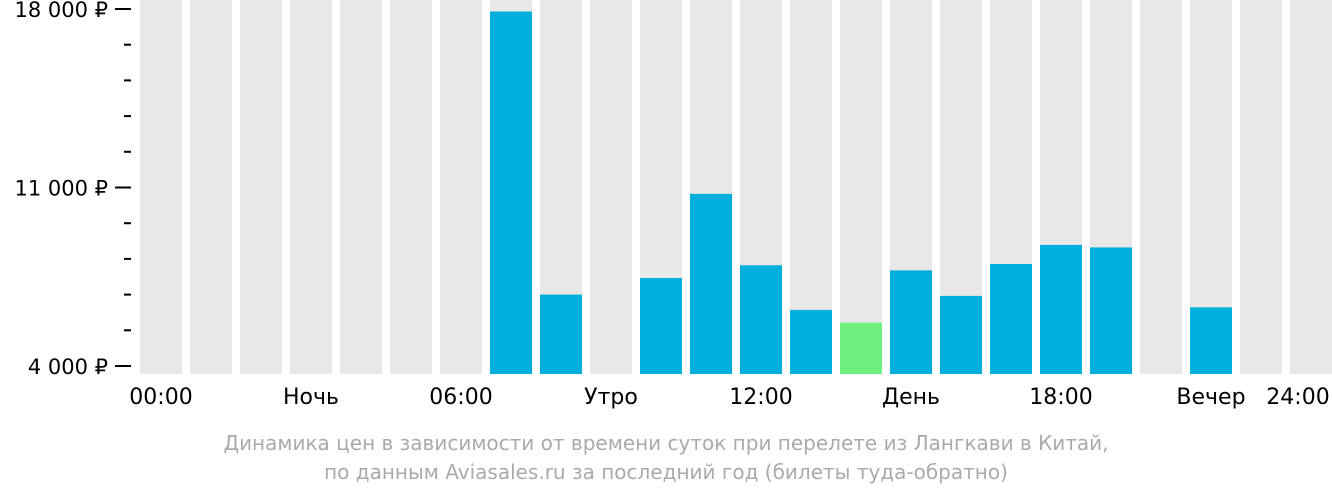 The image size is (1332, 502). What do you see at coordinates (911, 397) in the screenshot?
I see `x-tick-label: День` at bounding box center [911, 397].